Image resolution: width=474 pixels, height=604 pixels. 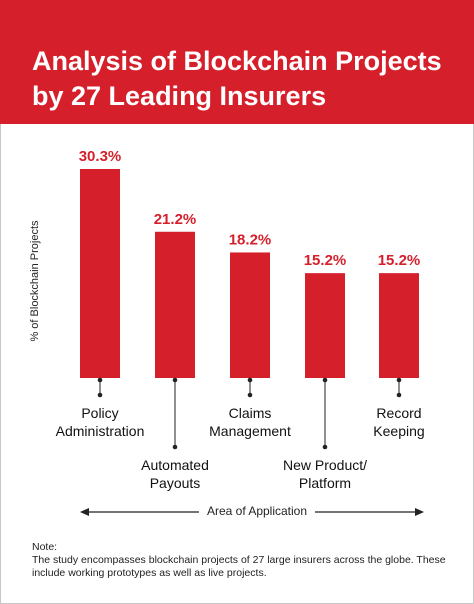 I want to click on category-label-1: Policy Administration, so click(x=100, y=422).